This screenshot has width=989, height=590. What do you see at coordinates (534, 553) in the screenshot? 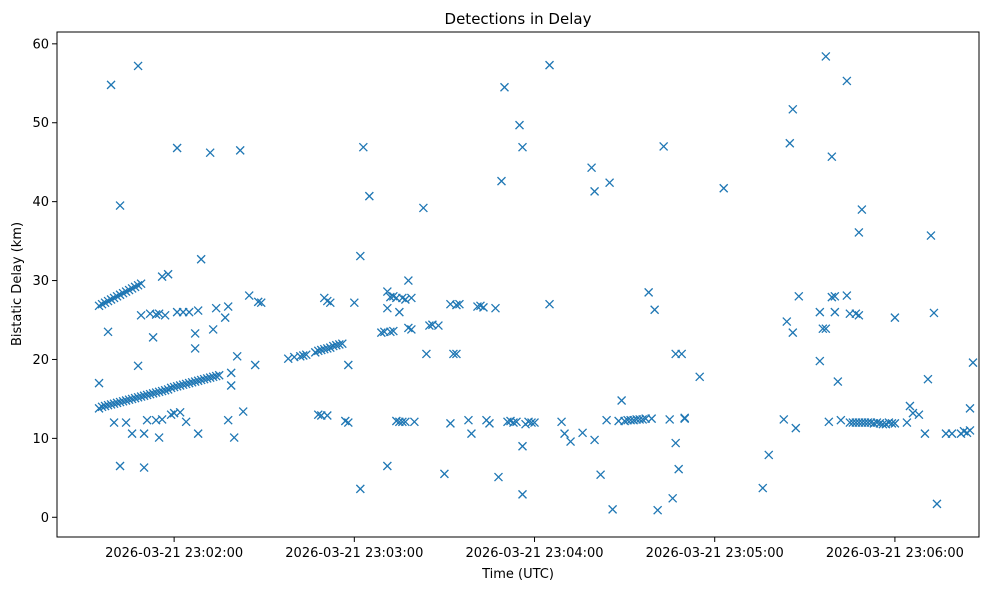
I see `x-tick-label: 2026-03-21 23:04:00` at bounding box center [534, 553].